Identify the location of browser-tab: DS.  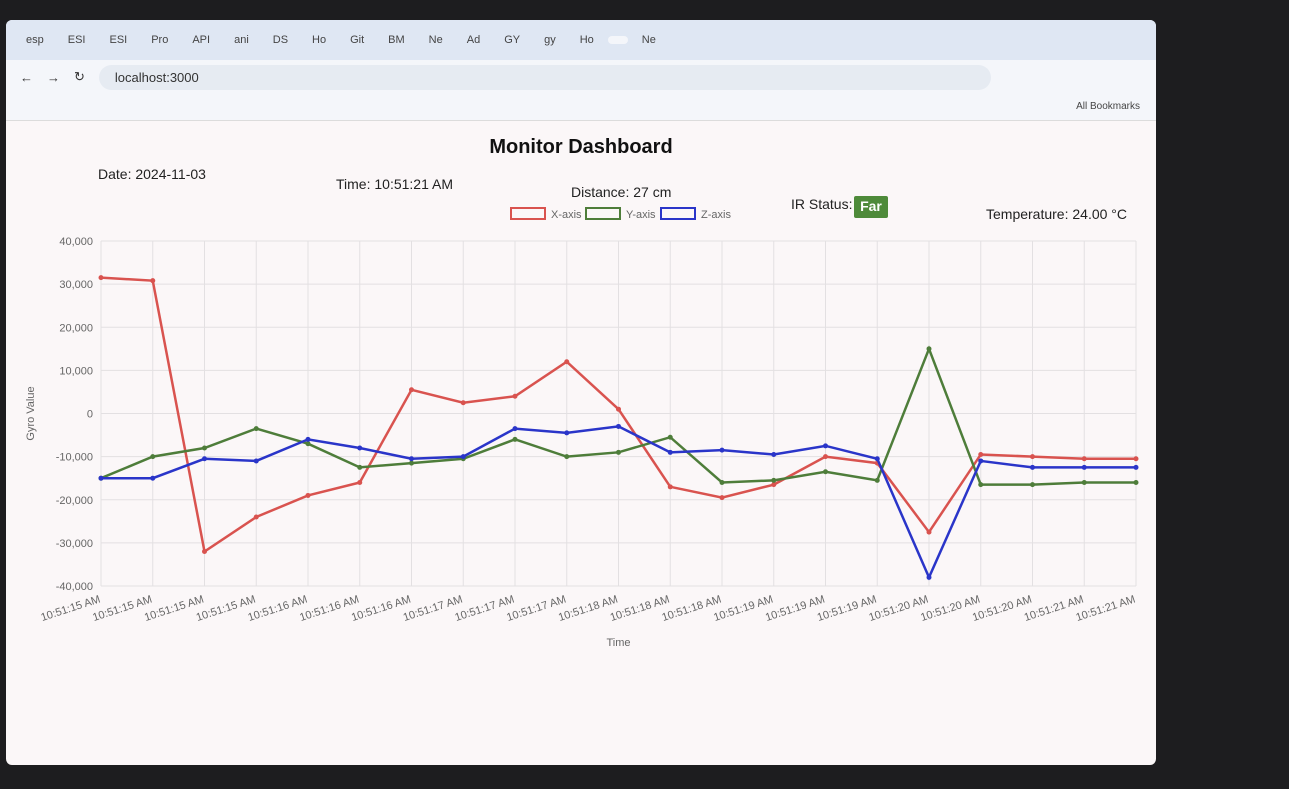
(280, 40).